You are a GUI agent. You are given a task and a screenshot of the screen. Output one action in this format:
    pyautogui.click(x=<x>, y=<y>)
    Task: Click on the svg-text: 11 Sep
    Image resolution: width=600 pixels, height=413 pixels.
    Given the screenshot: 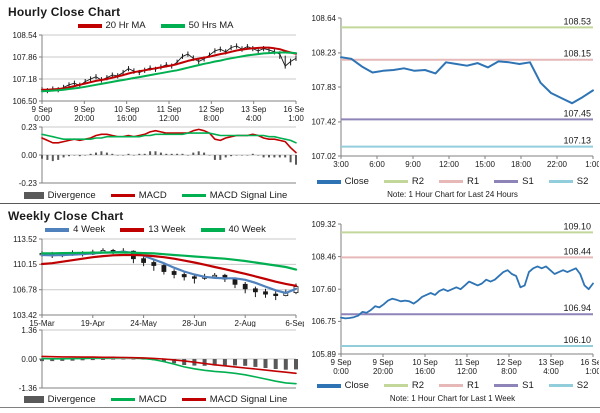 What is the action you would take?
    pyautogui.click(x=466, y=362)
    